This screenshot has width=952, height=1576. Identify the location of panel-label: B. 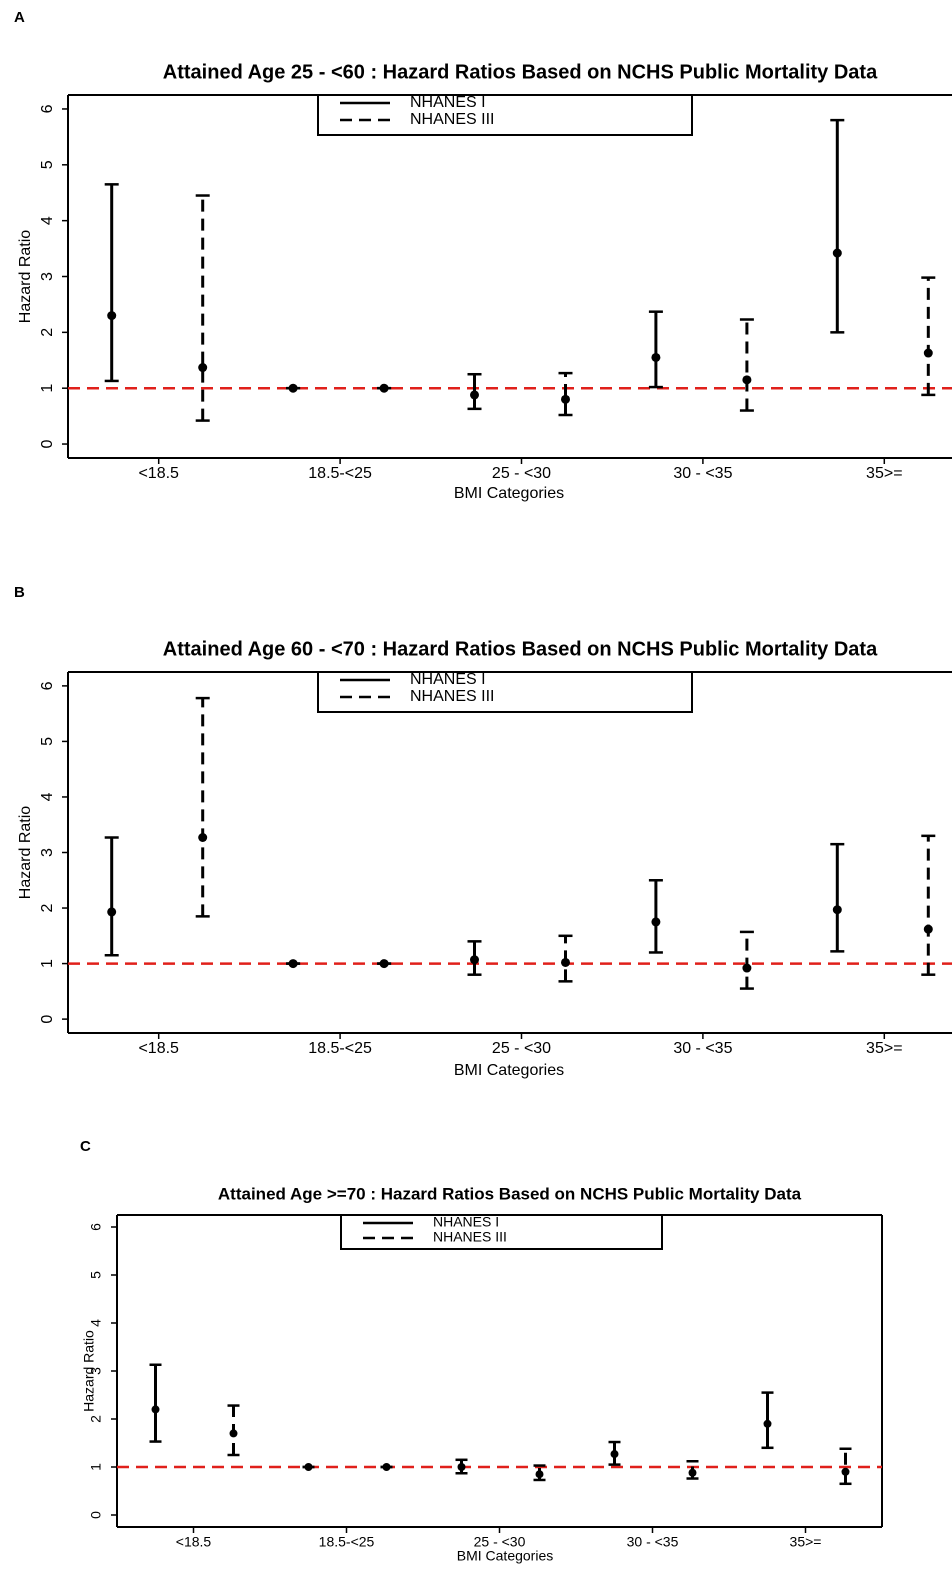
(19, 592).